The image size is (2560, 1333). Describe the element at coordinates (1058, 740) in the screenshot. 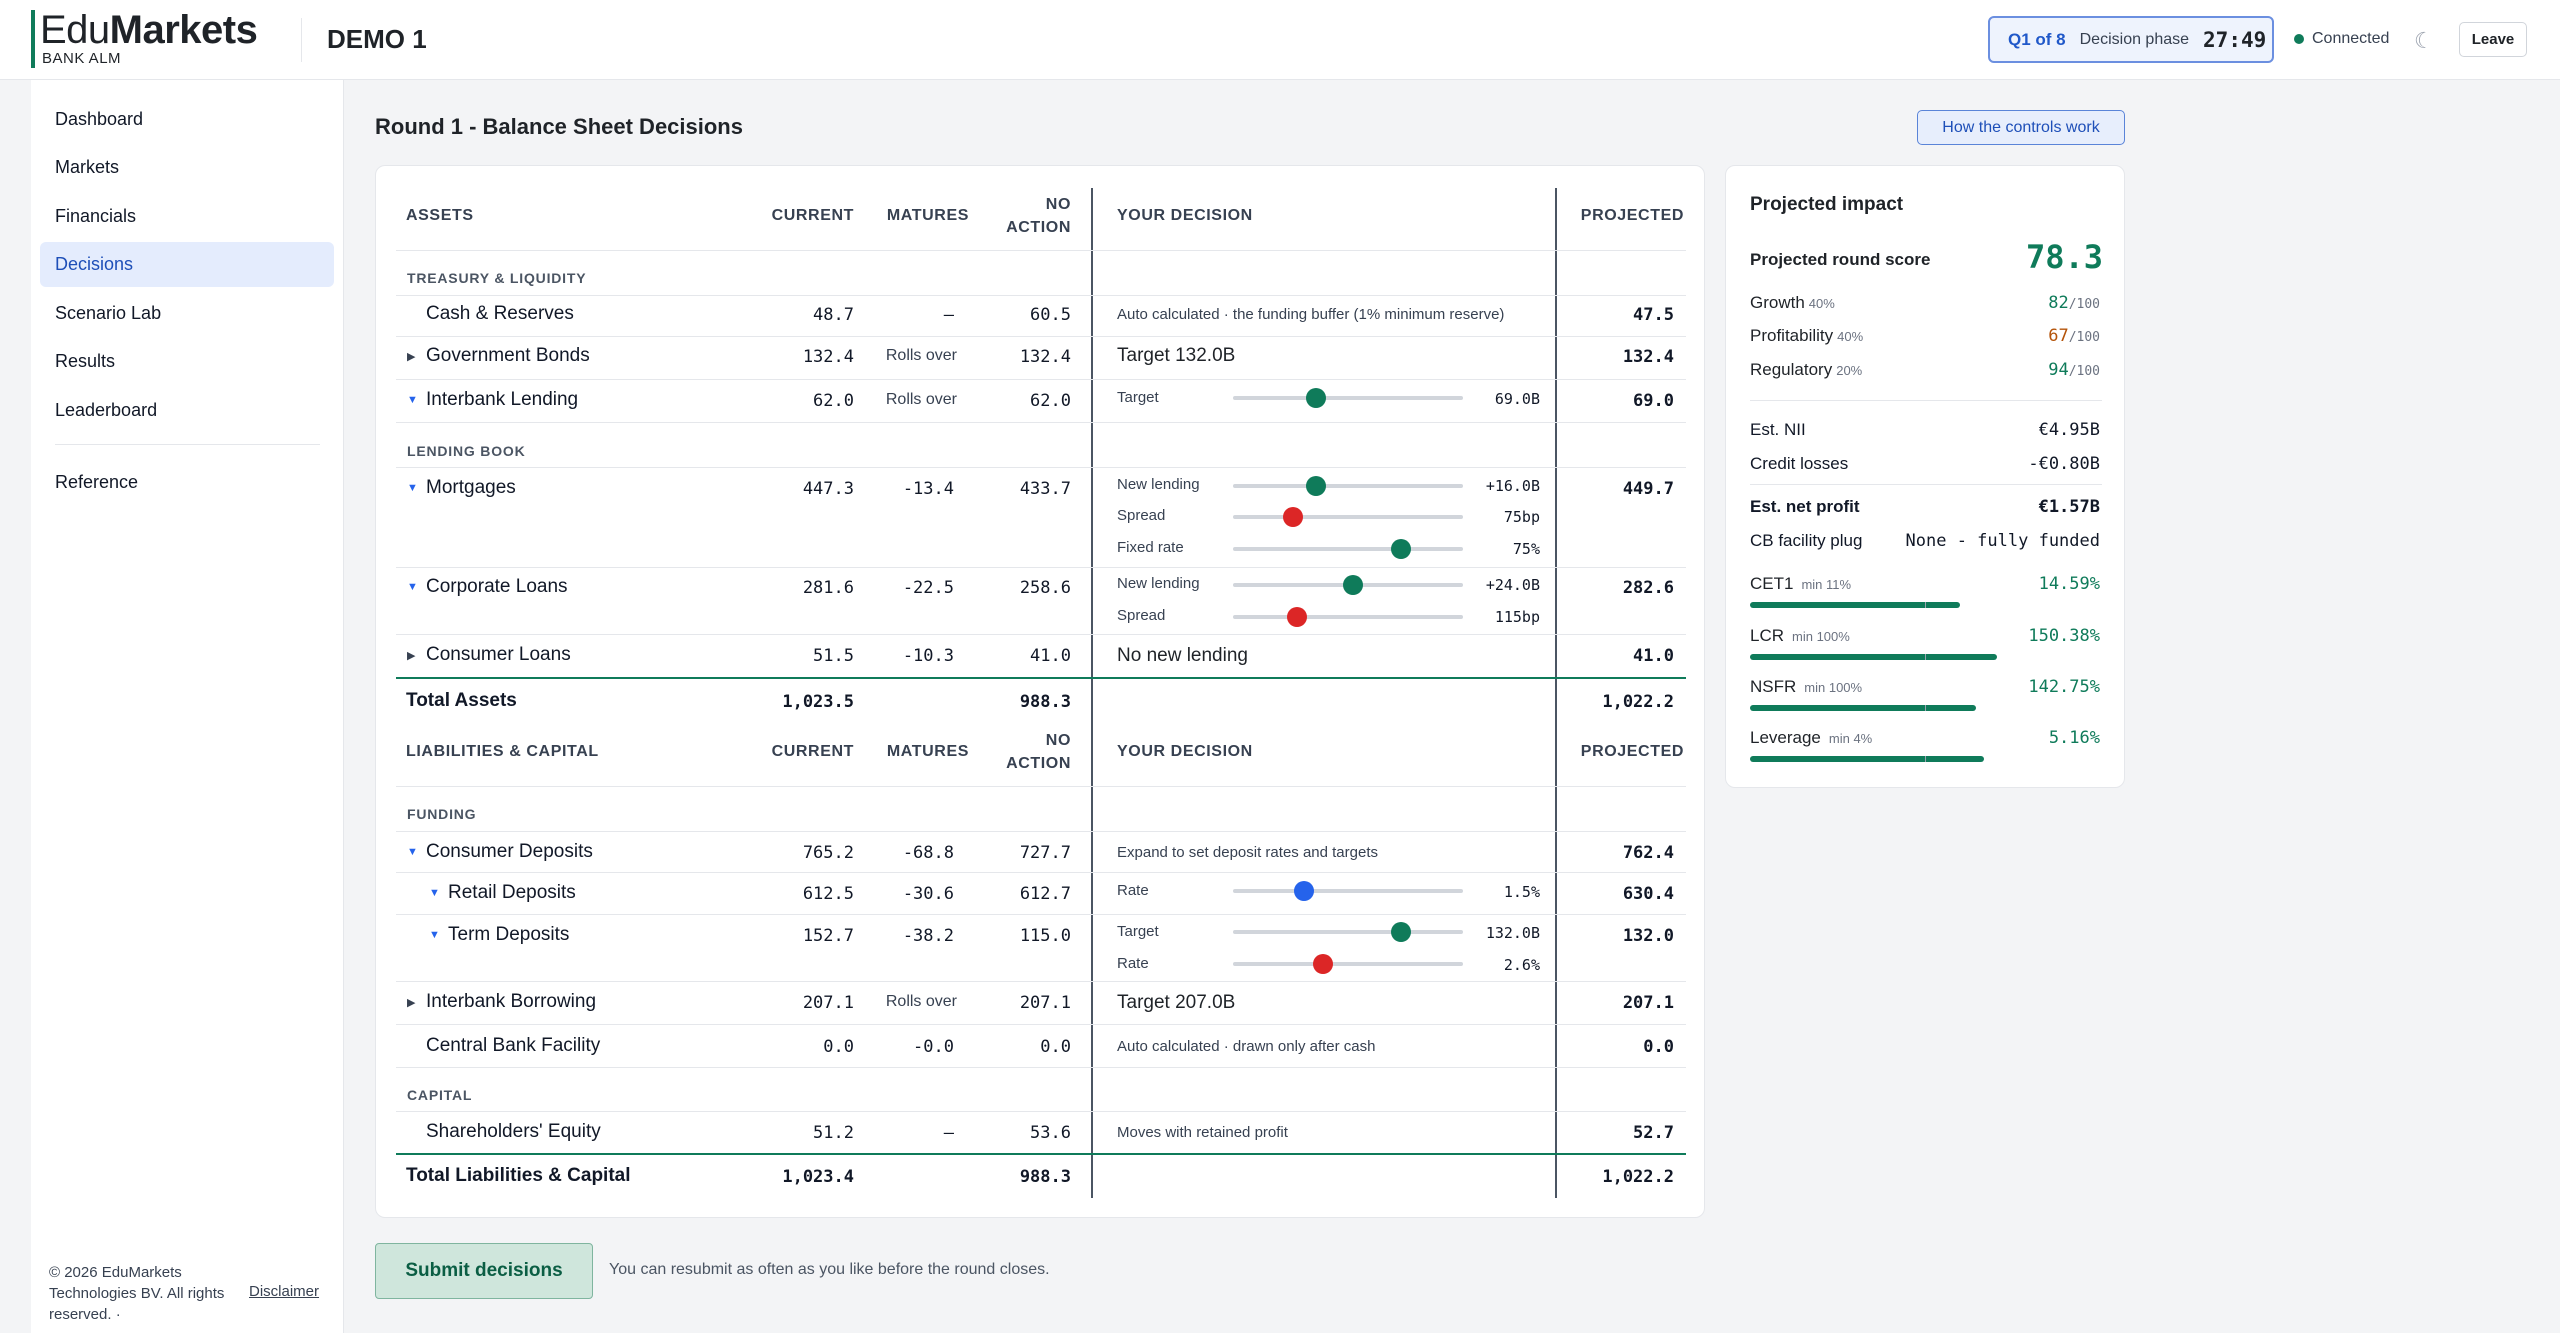

I see `col-header-no-2: NO` at that location.